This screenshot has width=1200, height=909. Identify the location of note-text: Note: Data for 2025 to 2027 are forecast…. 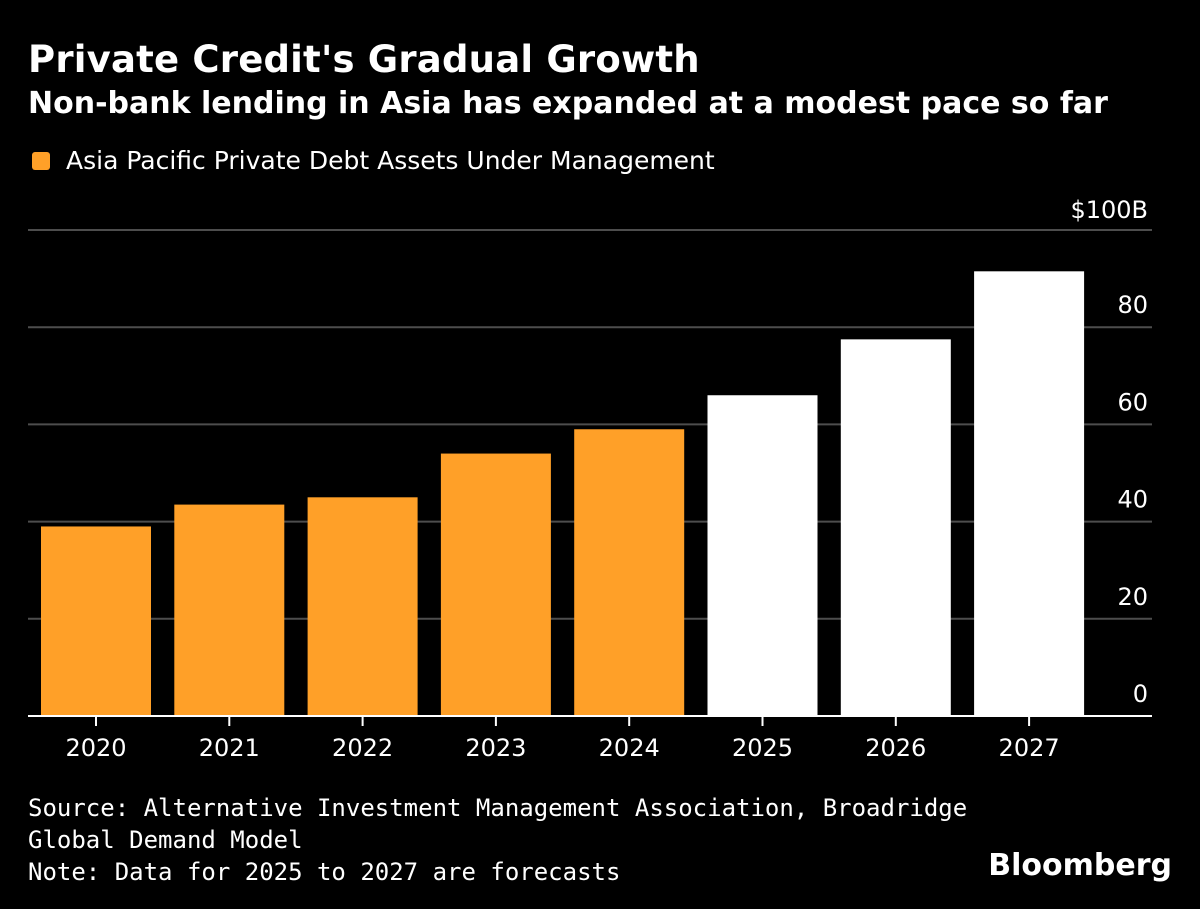
(324, 872).